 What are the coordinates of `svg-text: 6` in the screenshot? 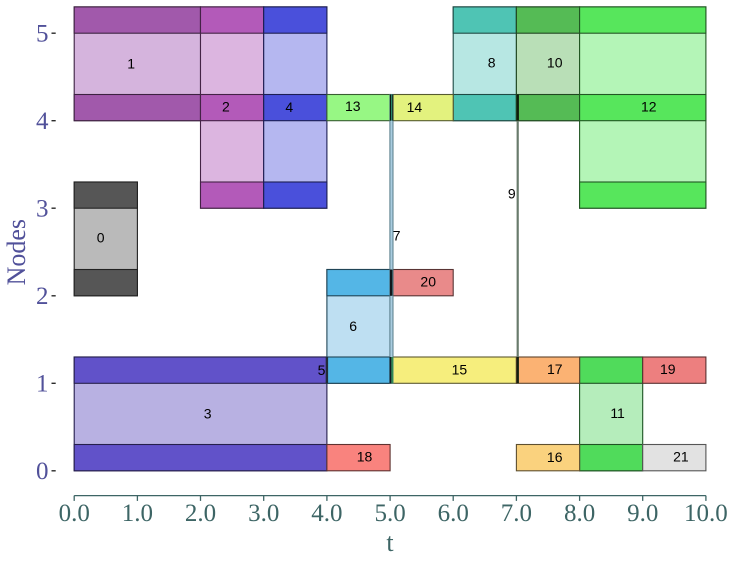 It's located at (353, 326).